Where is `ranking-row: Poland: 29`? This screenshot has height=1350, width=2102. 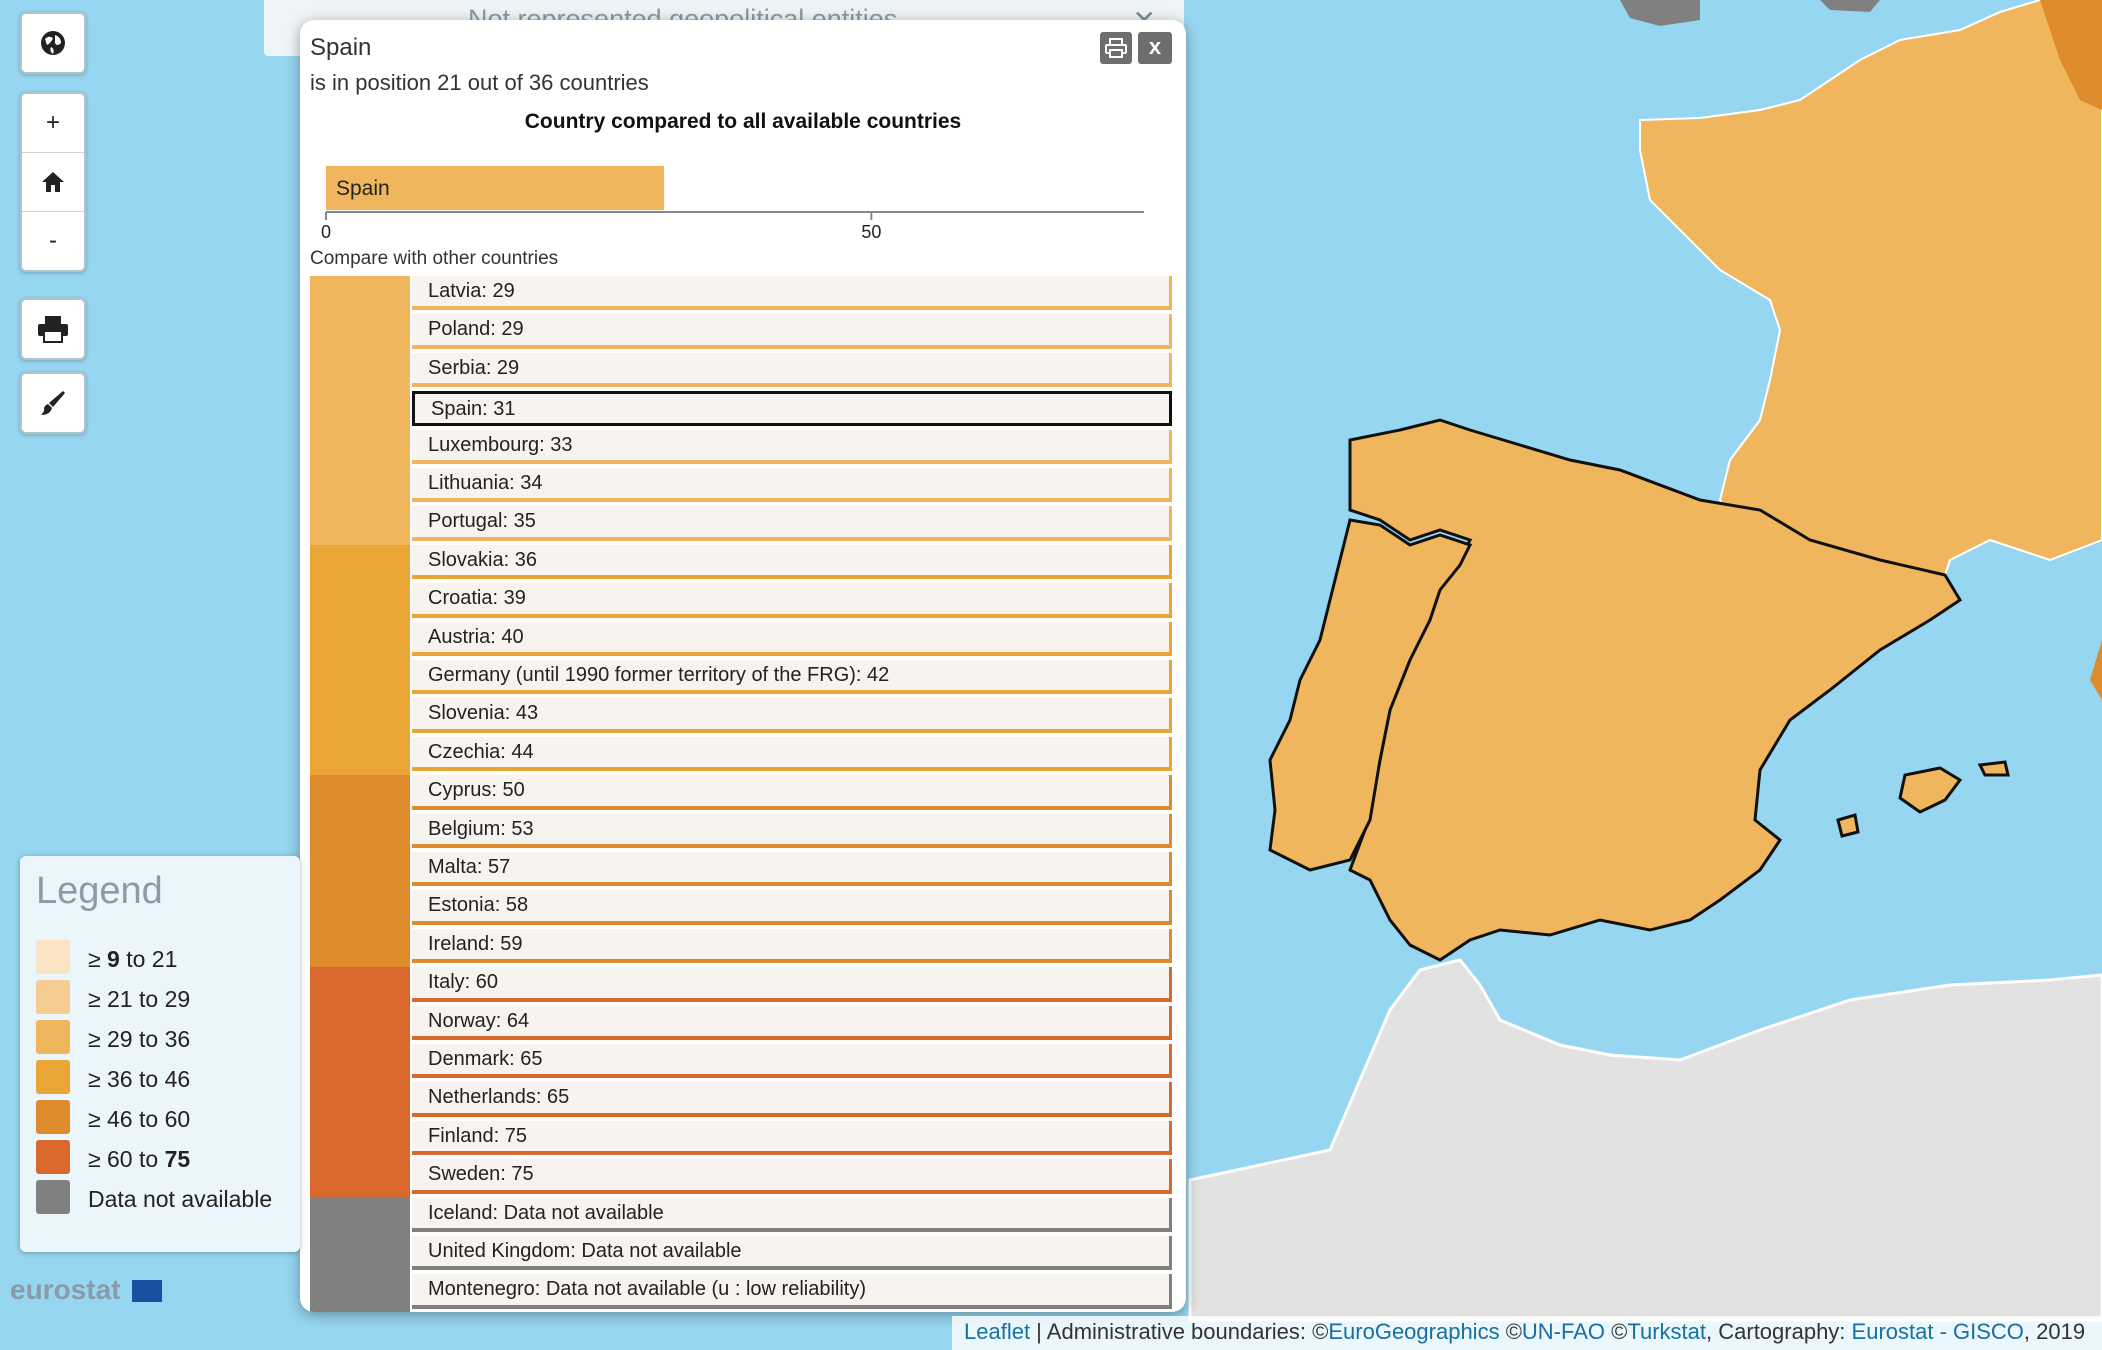 ranking-row: Poland: 29 is located at coordinates (744, 334).